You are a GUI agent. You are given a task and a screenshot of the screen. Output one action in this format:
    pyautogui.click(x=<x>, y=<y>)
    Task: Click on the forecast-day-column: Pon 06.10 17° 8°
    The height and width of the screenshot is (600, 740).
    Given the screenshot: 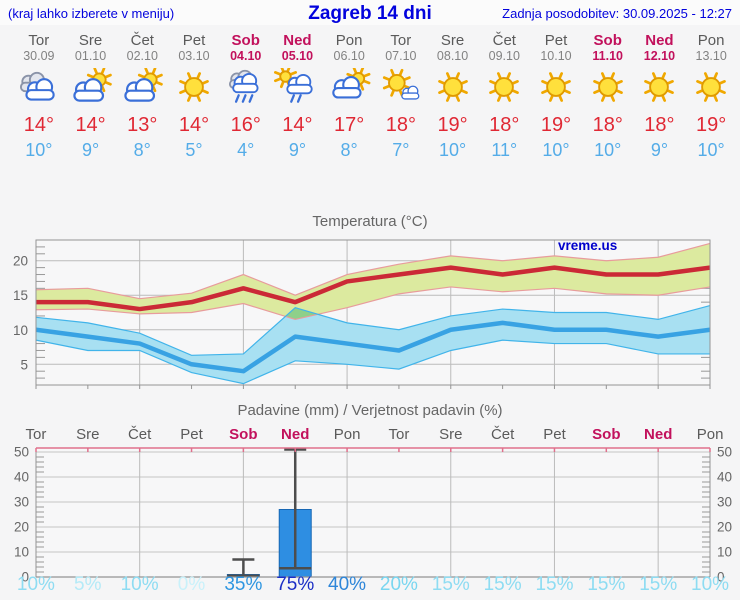 What is the action you would take?
    pyautogui.click(x=349, y=98)
    